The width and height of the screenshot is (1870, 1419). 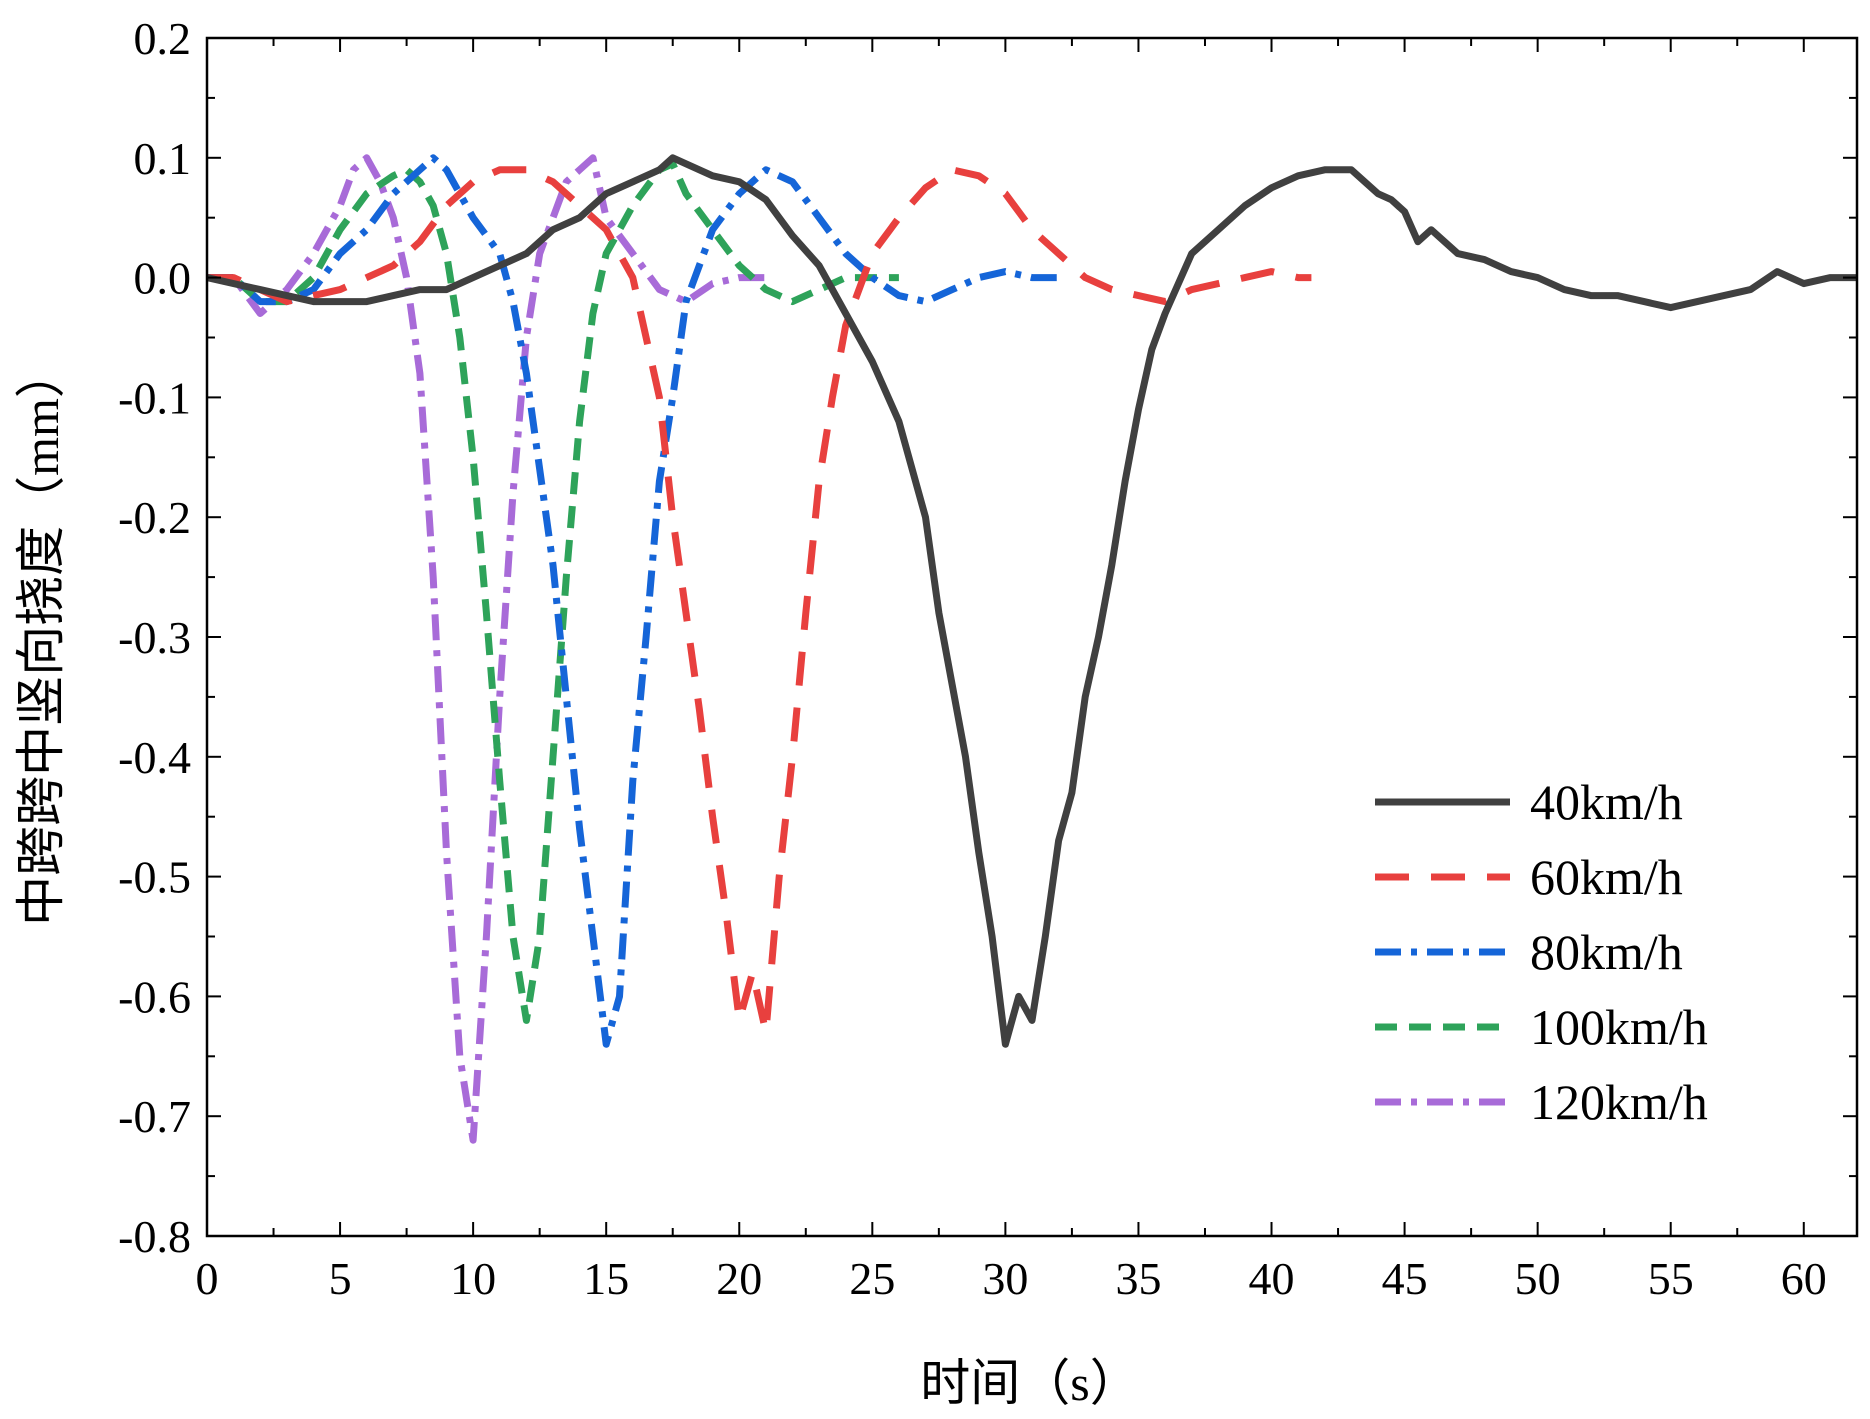 I want to click on x-tick-label: 0, so click(x=207, y=1278).